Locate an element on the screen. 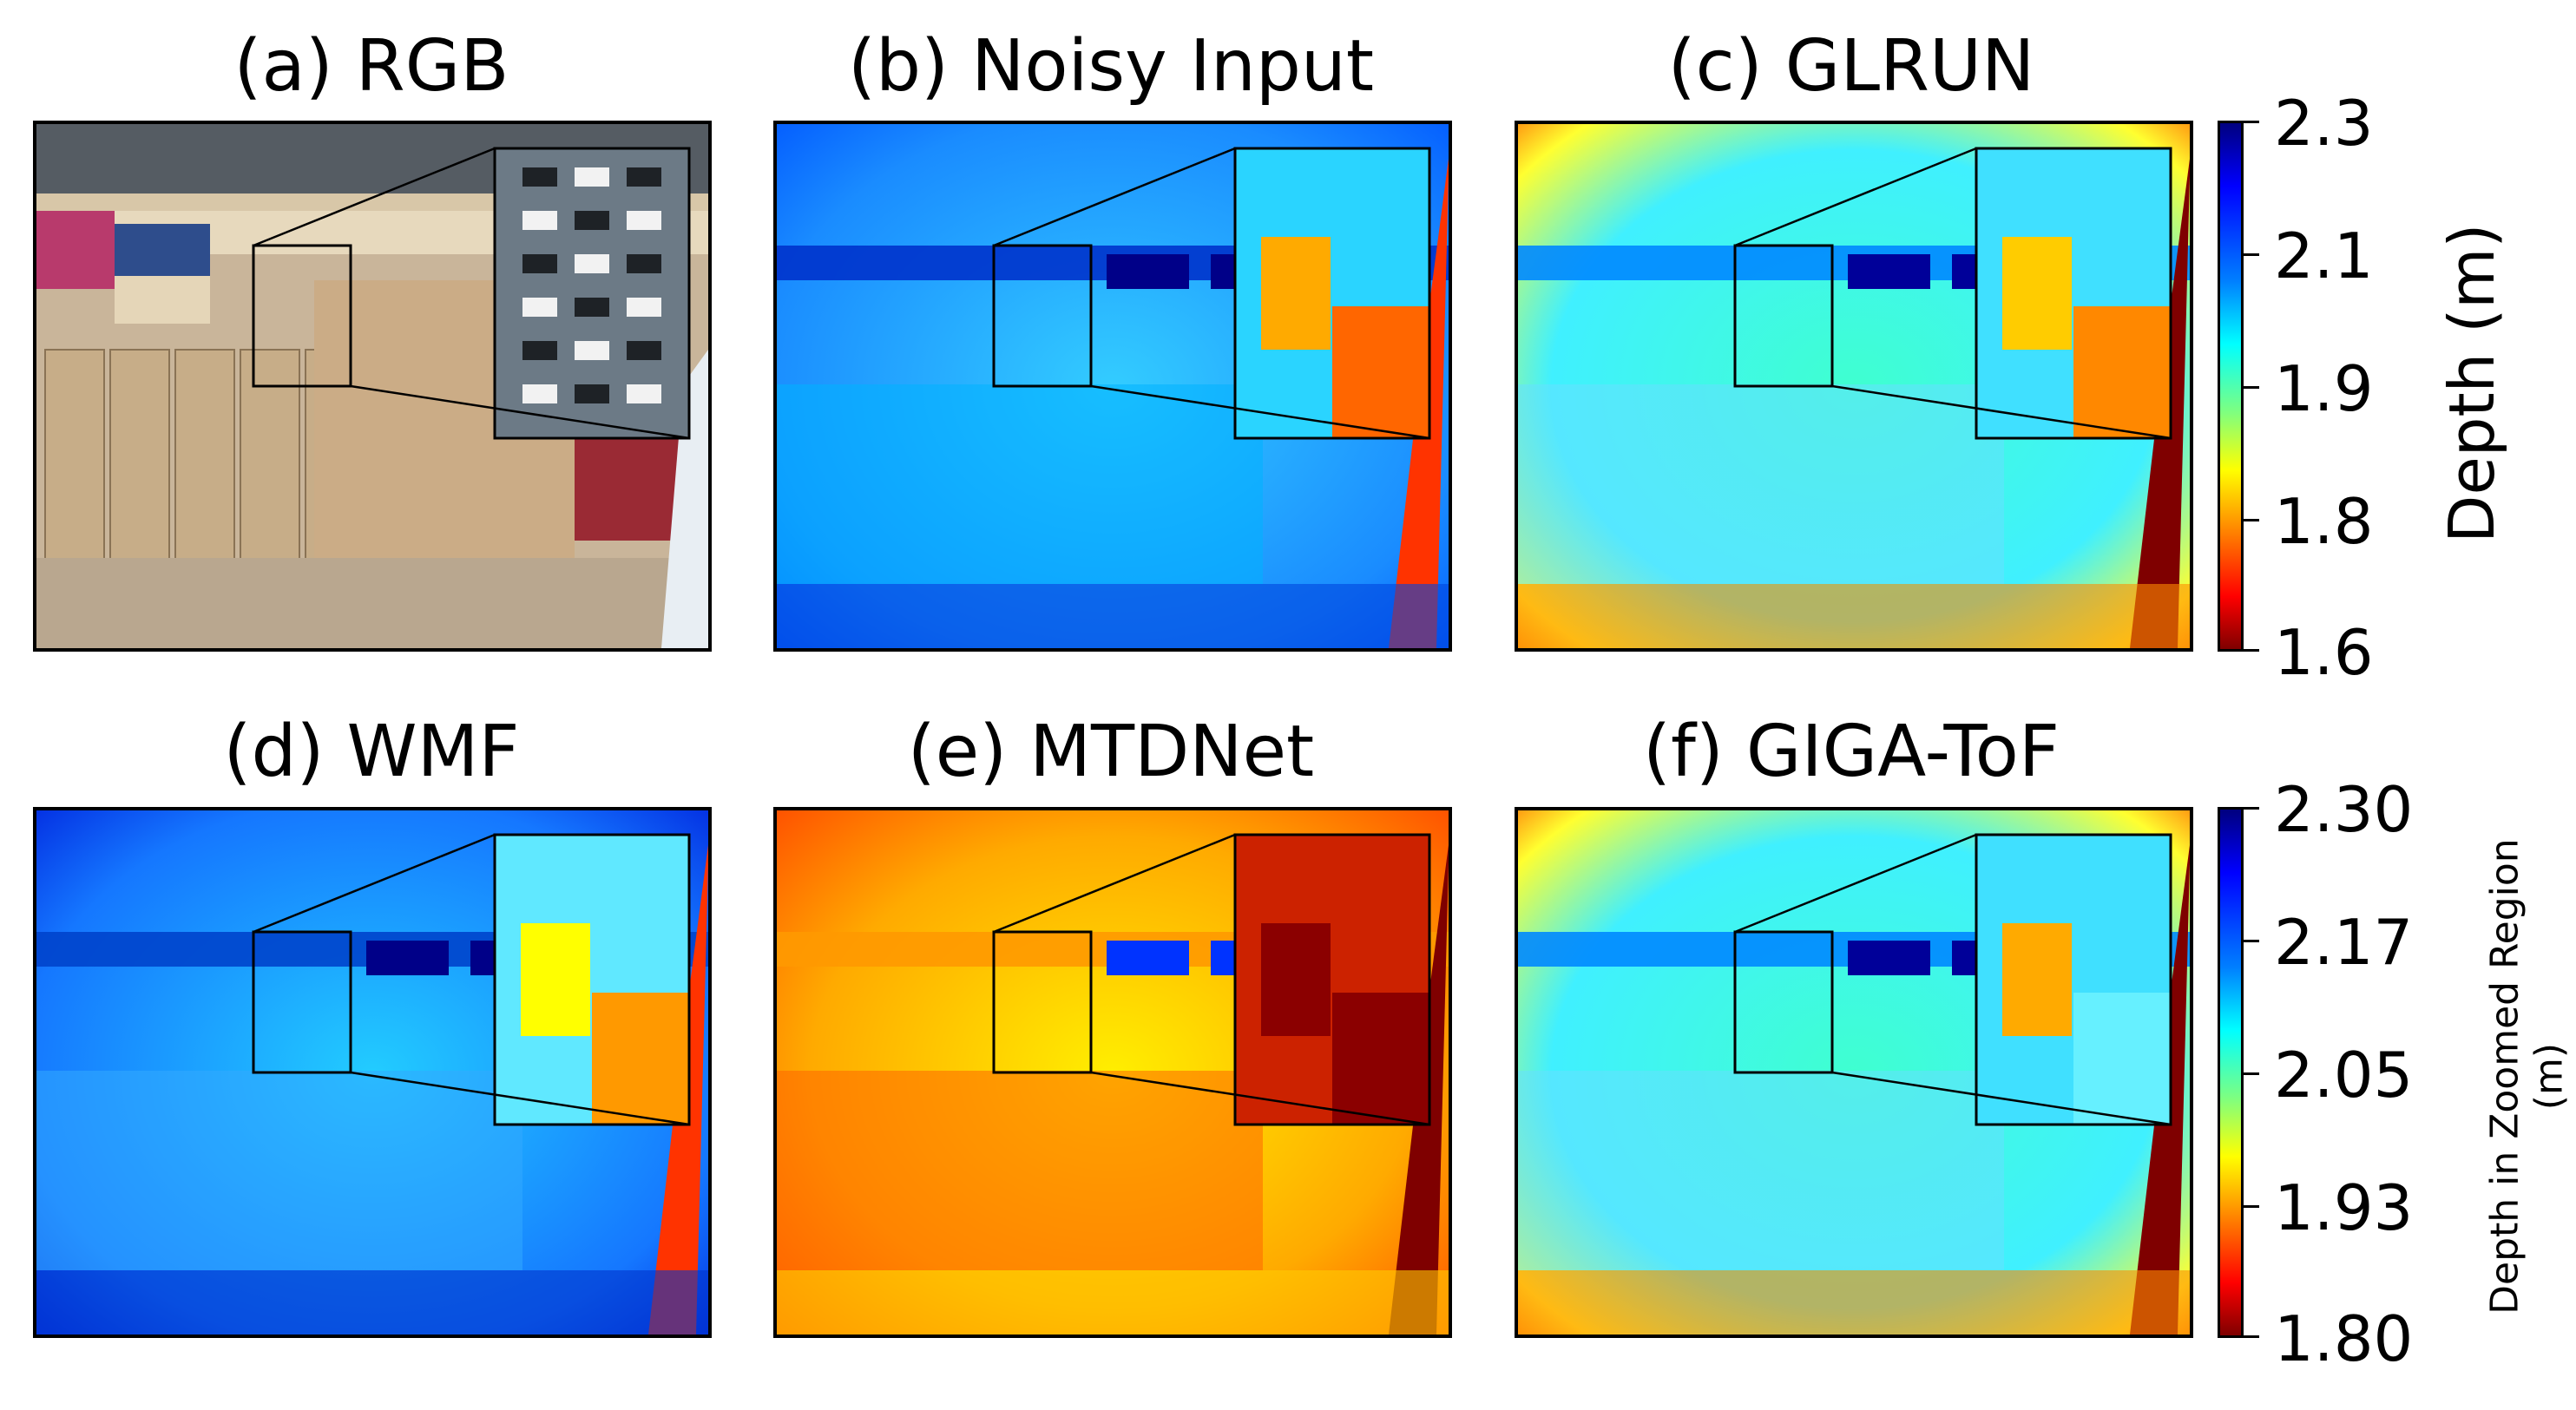  panel-rgb-image is located at coordinates (372, 386).